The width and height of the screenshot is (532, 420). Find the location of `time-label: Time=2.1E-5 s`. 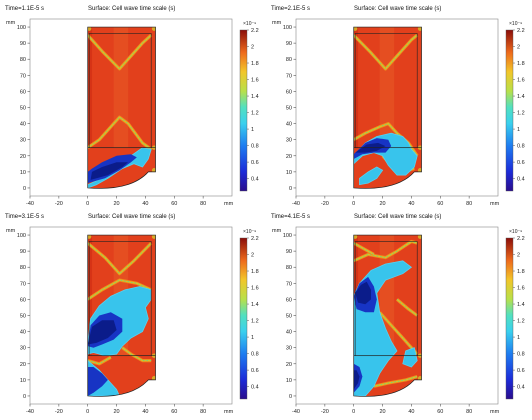

time-label: Time=2.1E-5 s is located at coordinates (290, 9).